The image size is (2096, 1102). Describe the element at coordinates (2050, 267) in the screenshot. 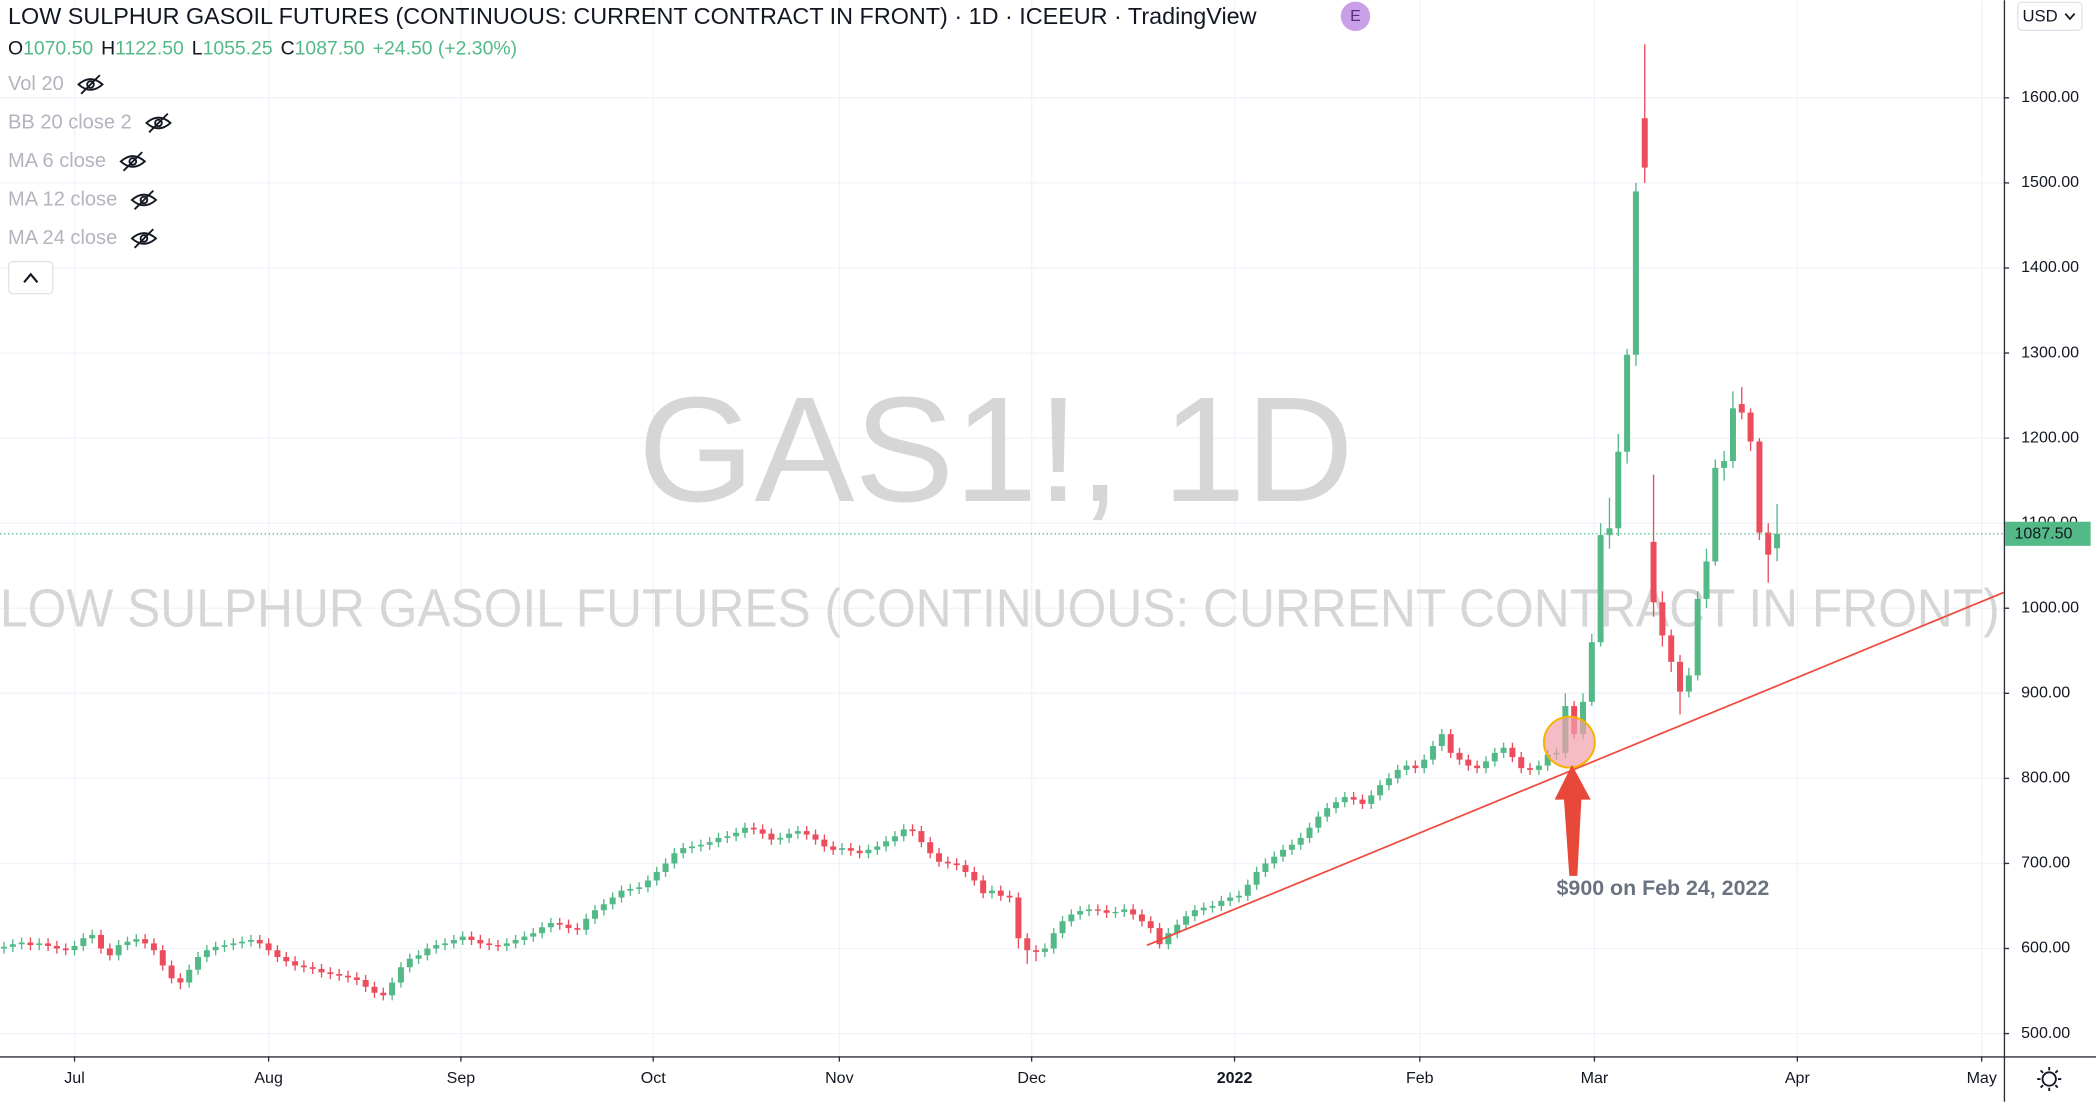

I see `y-tick-label: 1400.00` at that location.